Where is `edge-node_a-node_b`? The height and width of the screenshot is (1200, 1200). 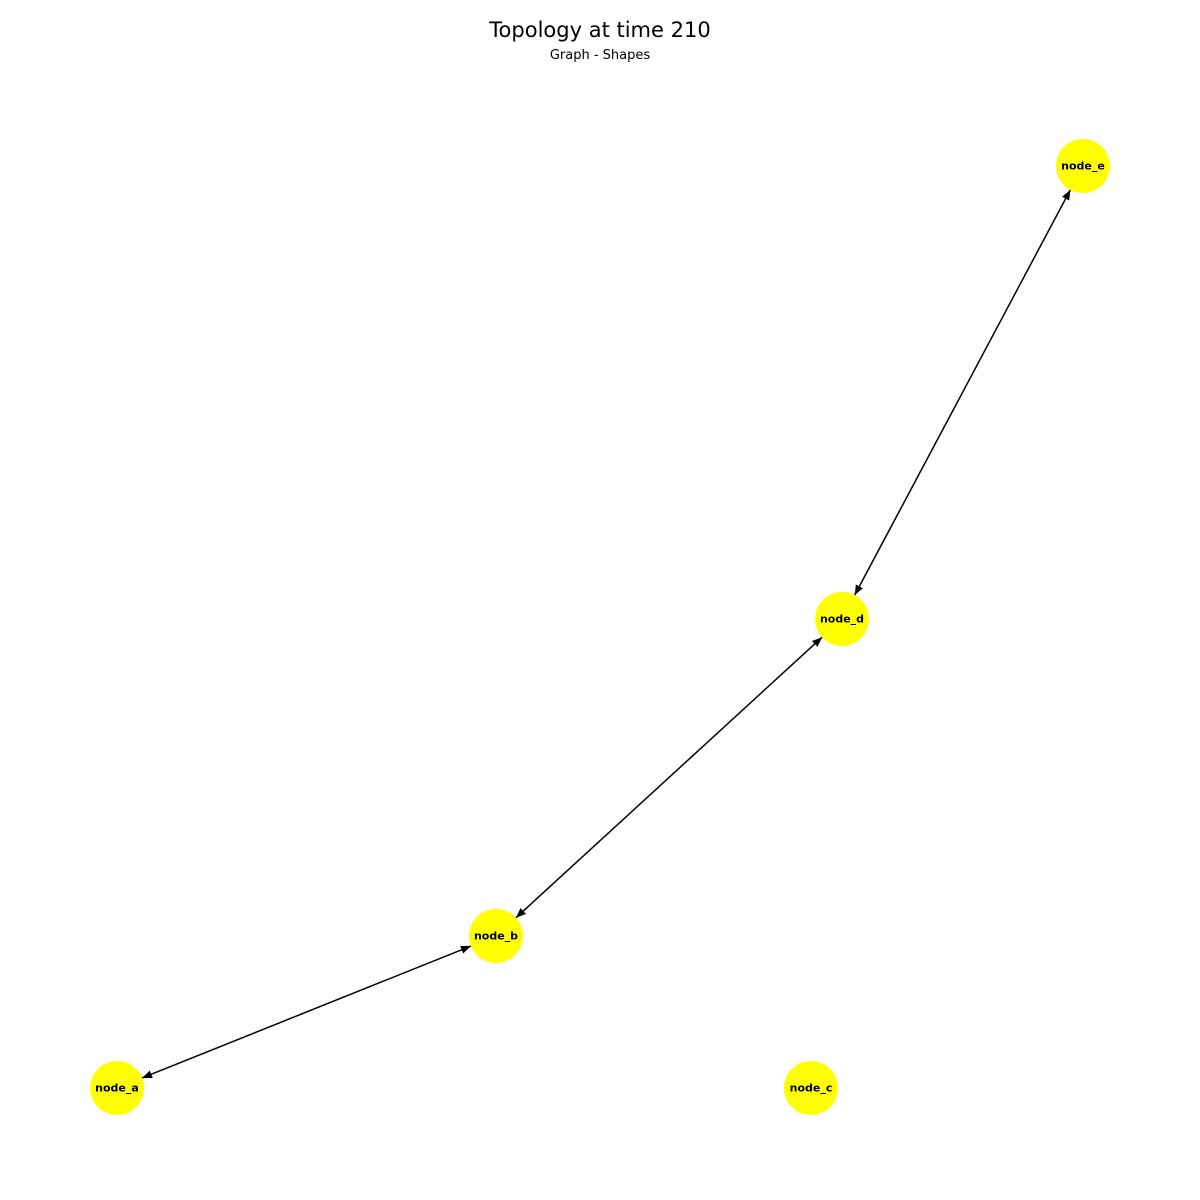
edge-node_a-node_b is located at coordinates (306, 1012).